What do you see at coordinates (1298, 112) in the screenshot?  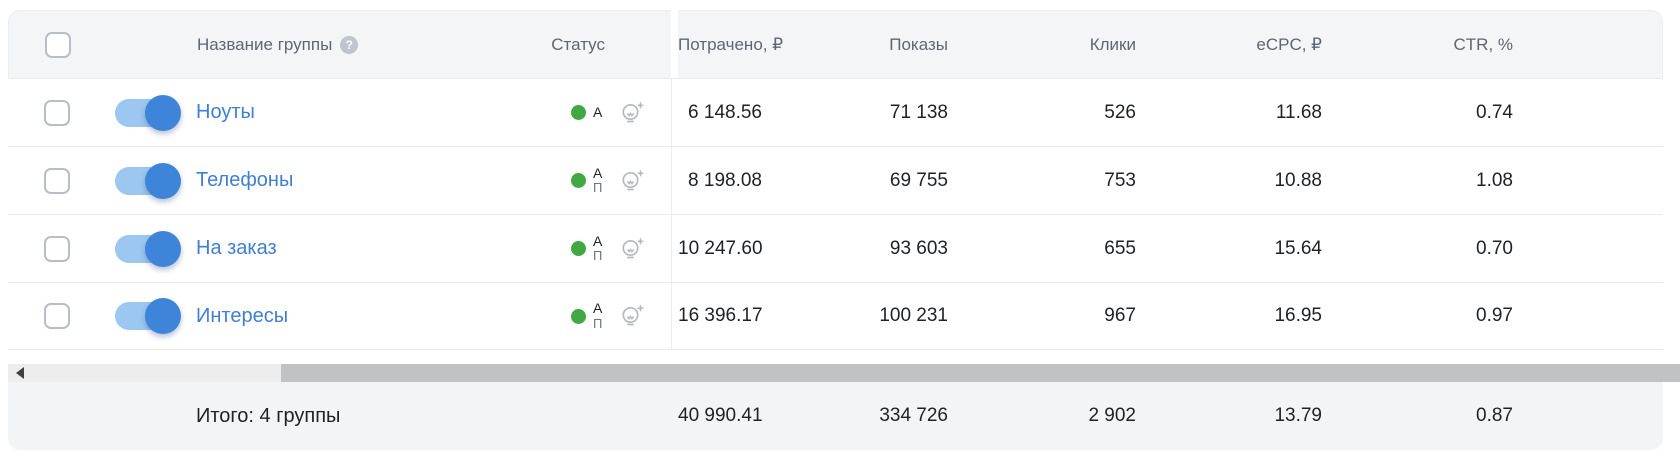 I see `cell-ecpc: 11.68` at bounding box center [1298, 112].